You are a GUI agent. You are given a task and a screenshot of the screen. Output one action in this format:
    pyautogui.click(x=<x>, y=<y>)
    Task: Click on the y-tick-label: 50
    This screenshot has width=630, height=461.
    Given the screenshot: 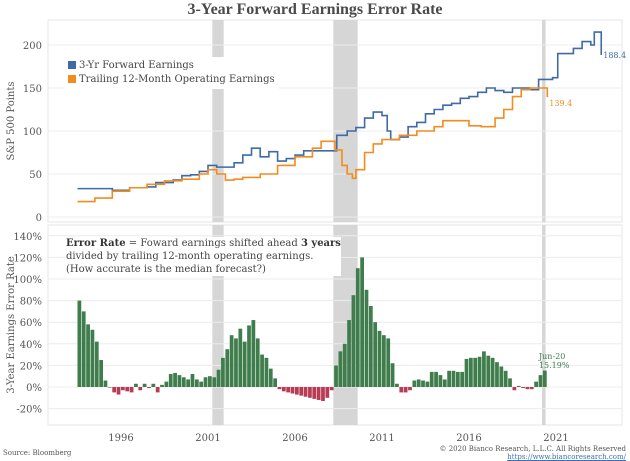 What is the action you would take?
    pyautogui.click(x=35, y=175)
    